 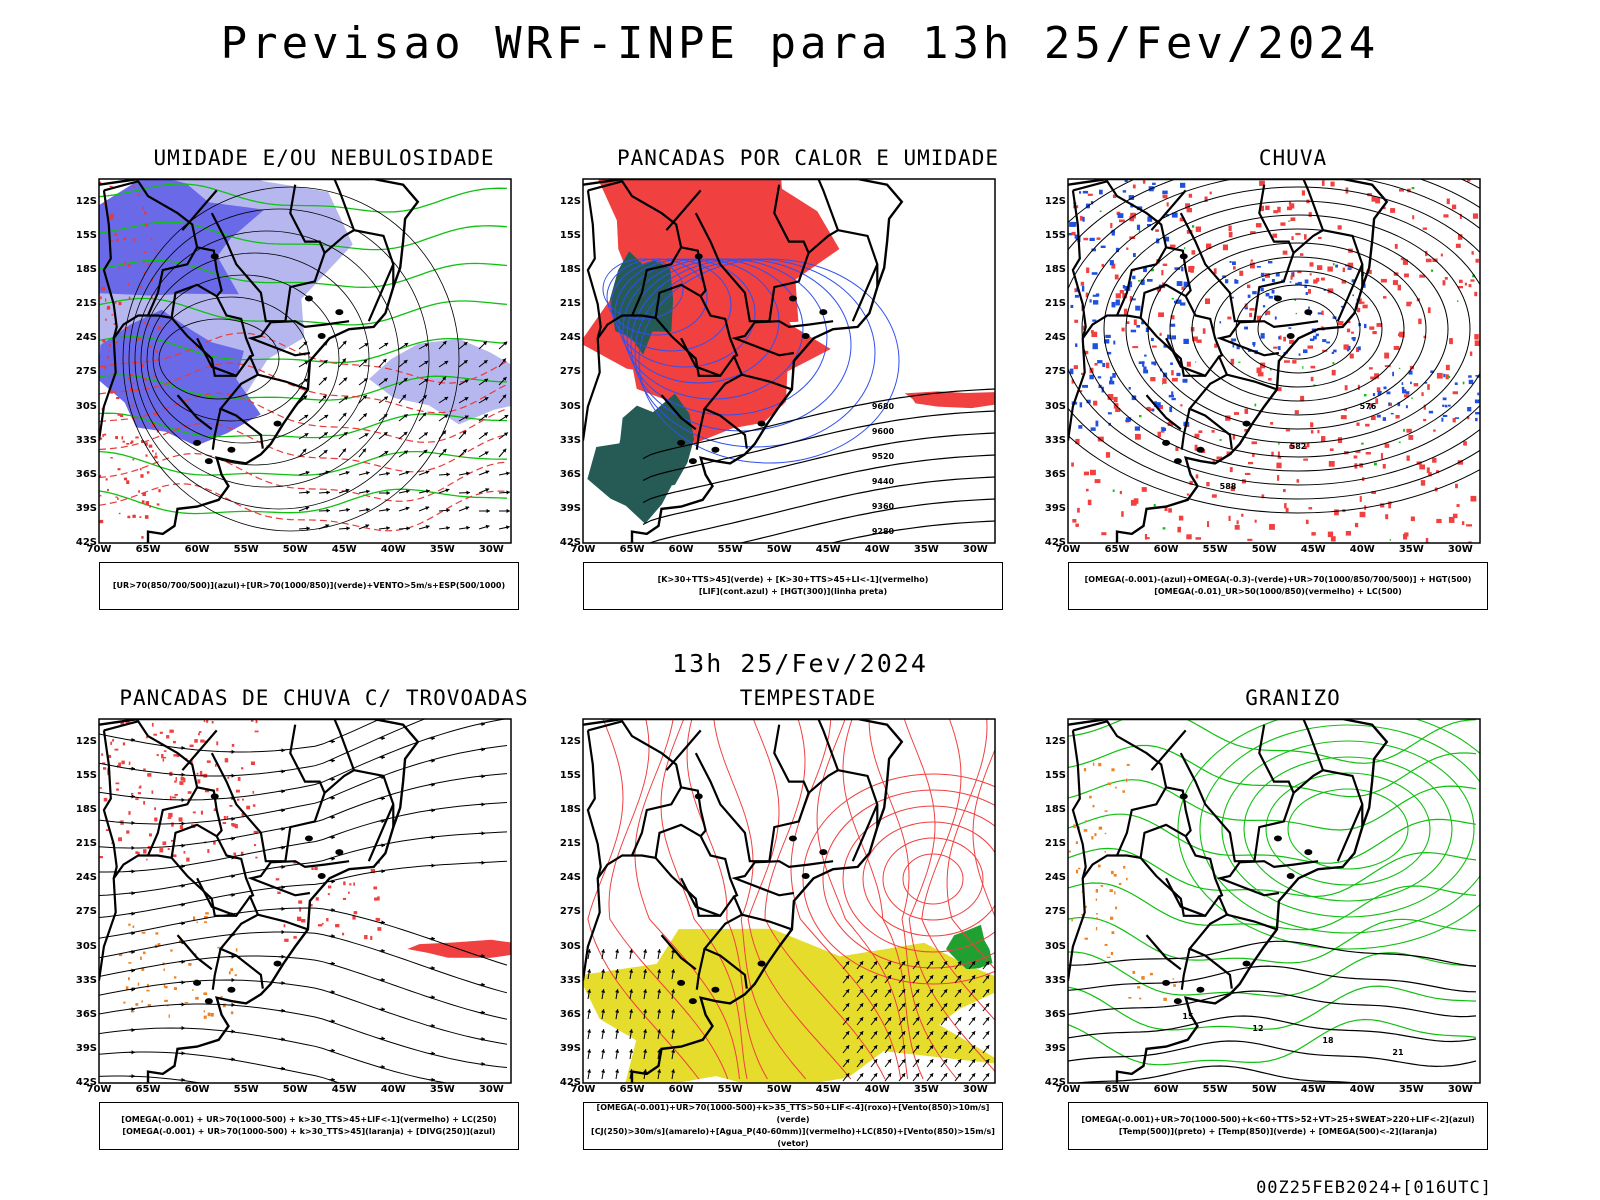 I want to click on contour-label: 21, so click(x=1398, y=1052).